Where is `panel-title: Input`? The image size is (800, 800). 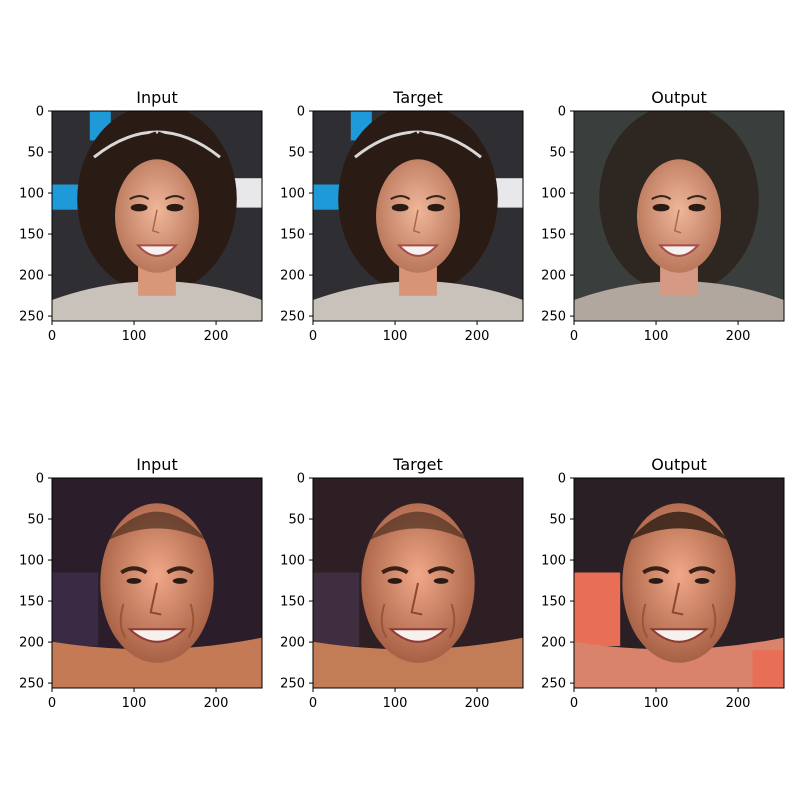
panel-title: Input is located at coordinates (156, 464).